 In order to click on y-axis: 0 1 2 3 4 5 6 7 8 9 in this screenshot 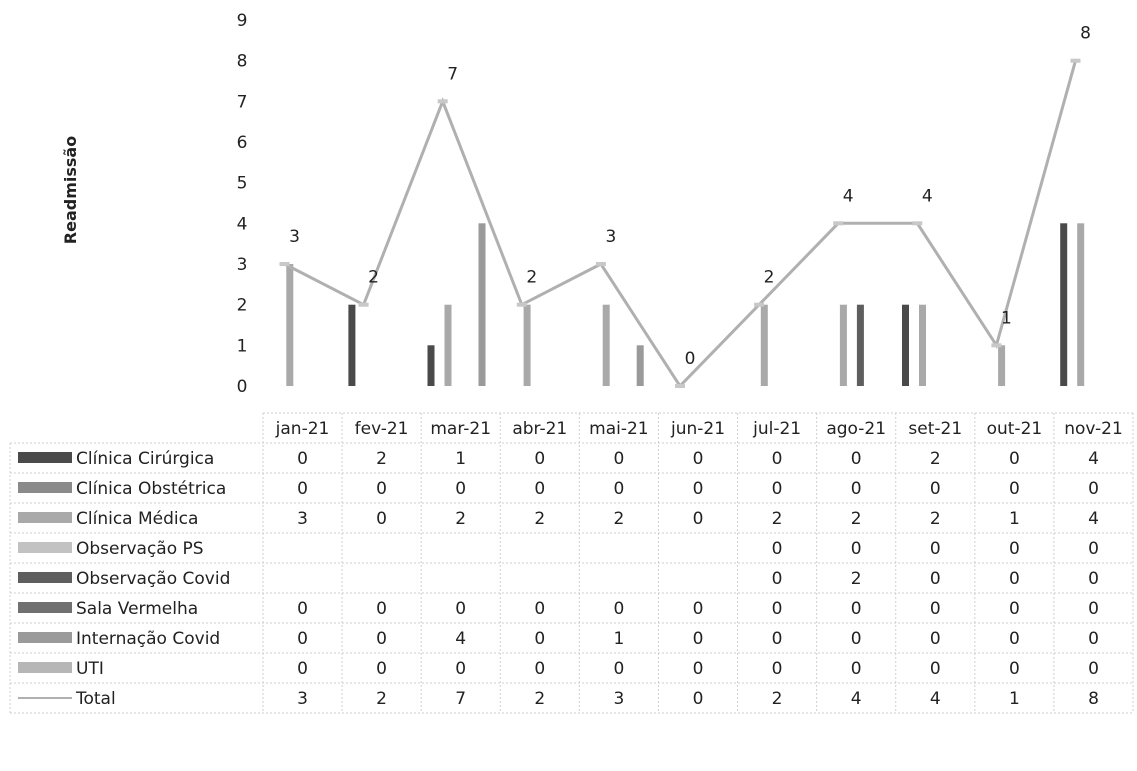, I will do `click(242, 204)`.